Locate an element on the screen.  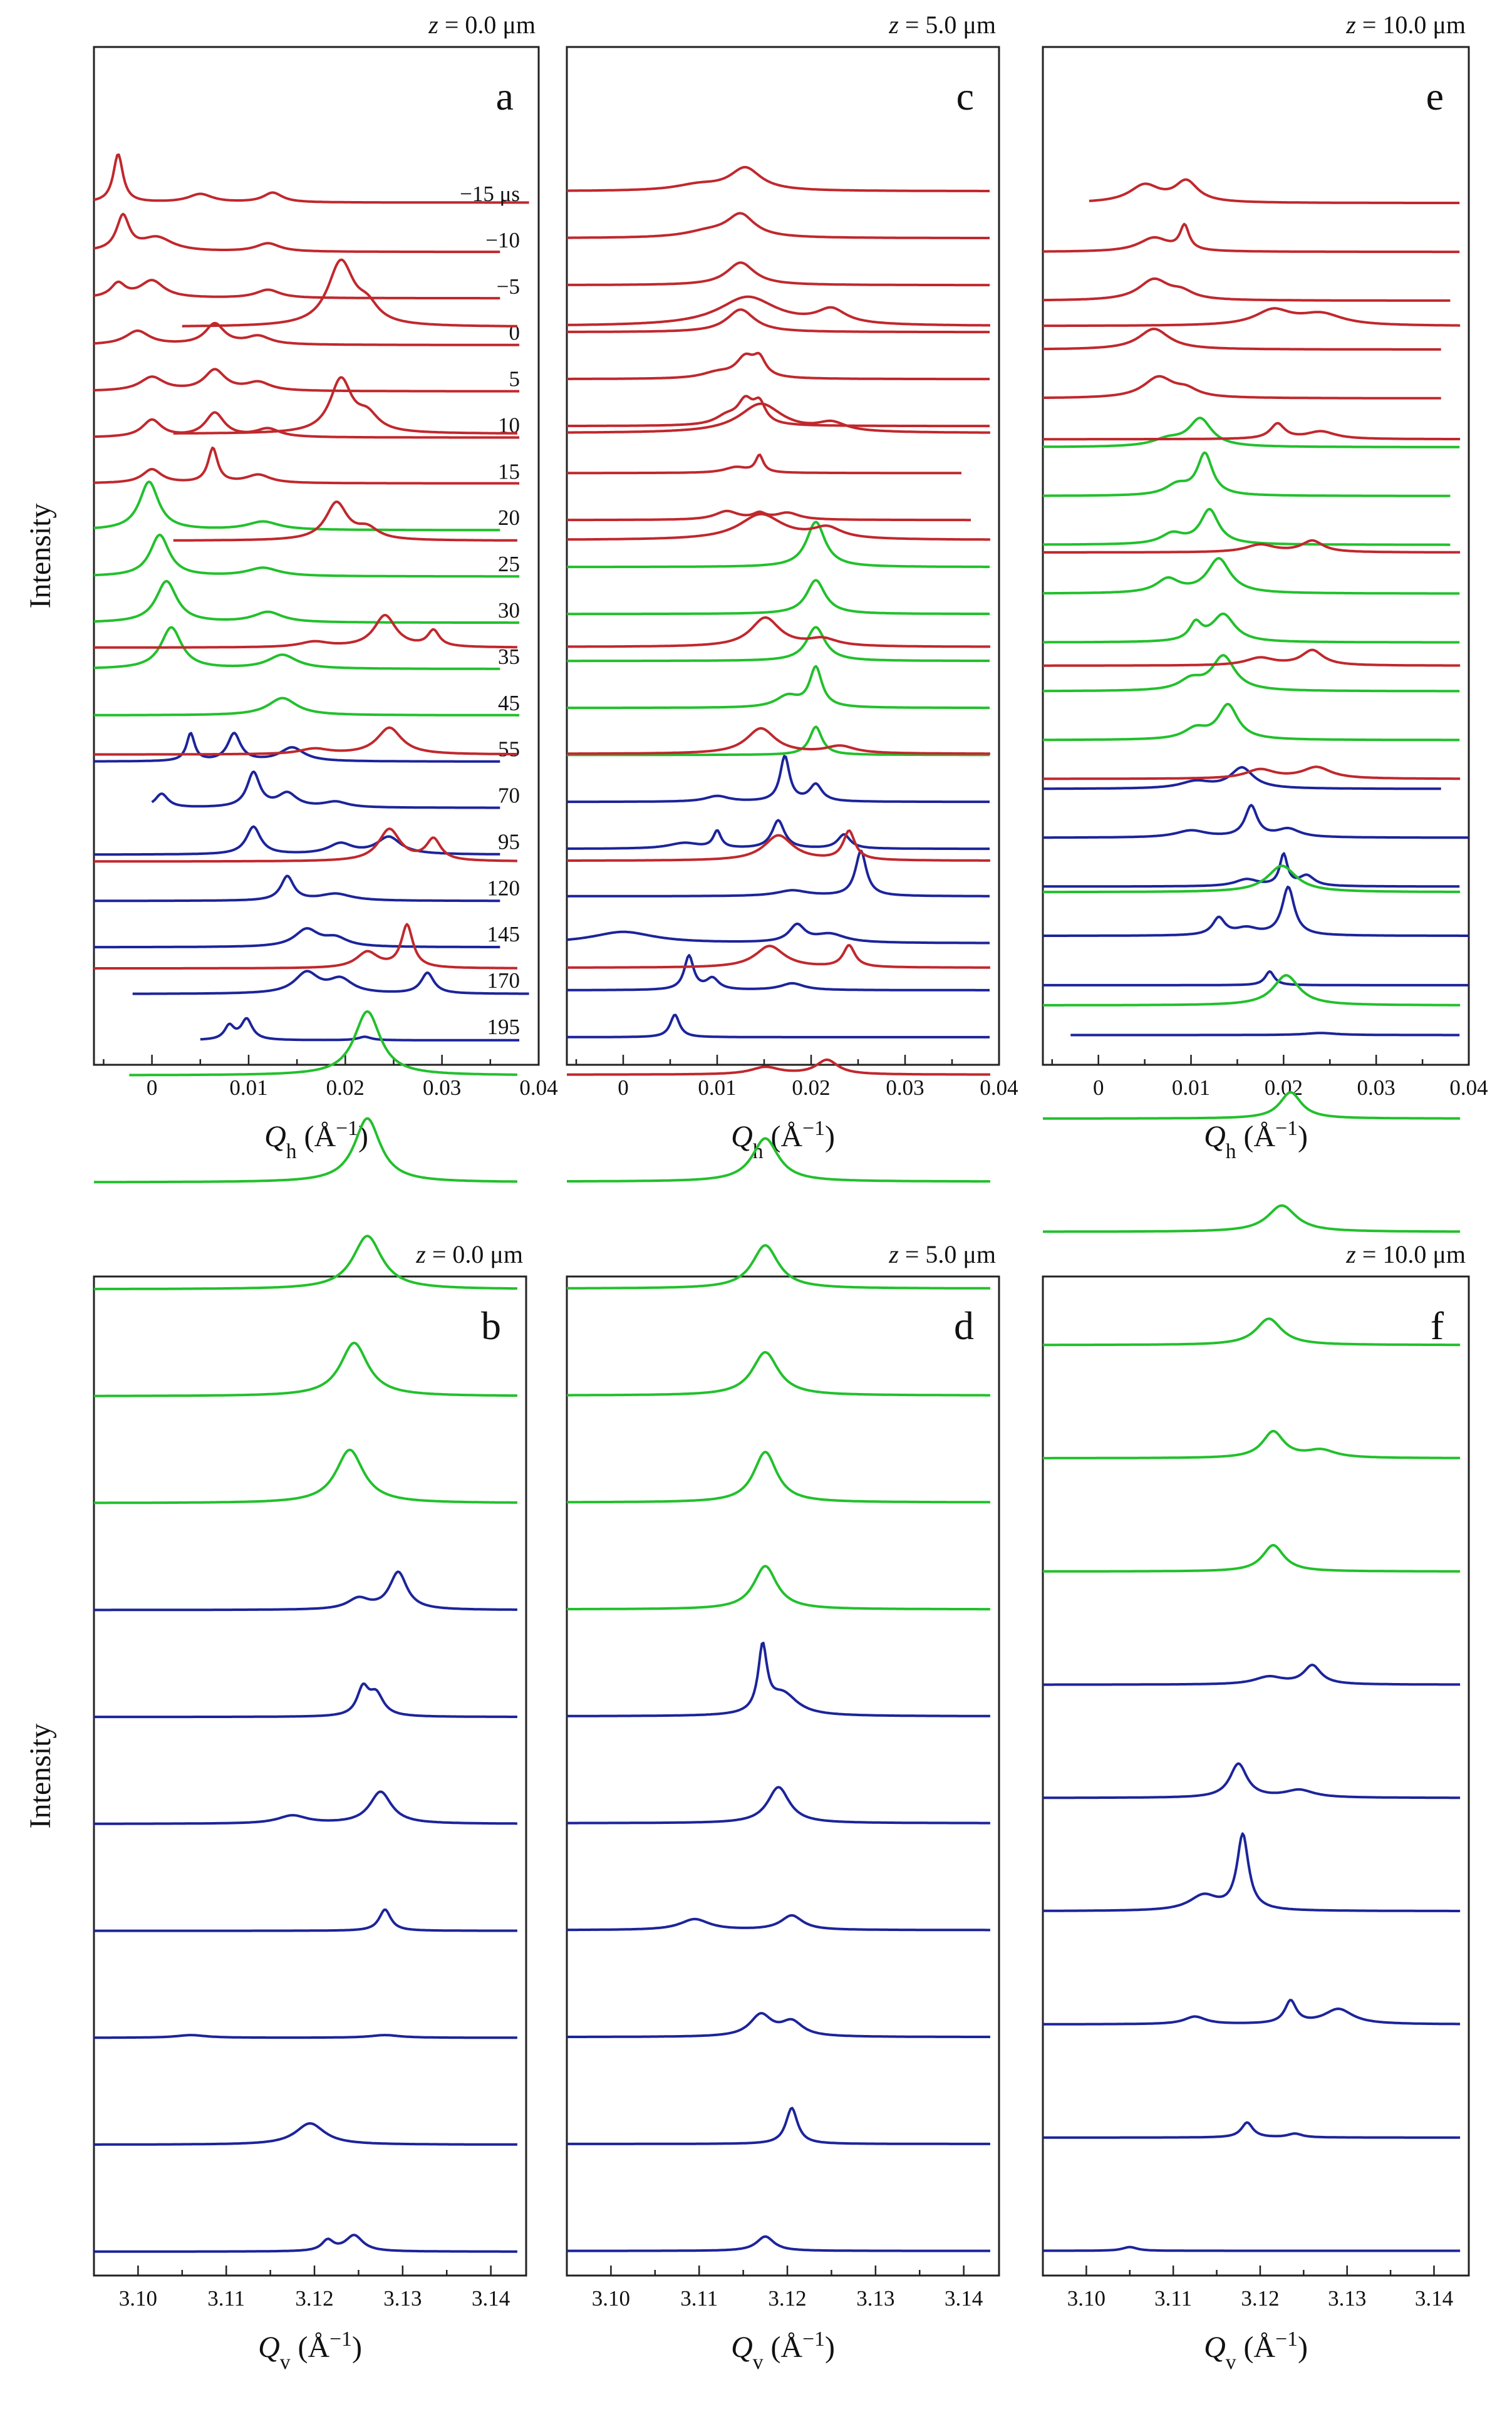
series-e-−5 is located at coordinates (1247, 289).